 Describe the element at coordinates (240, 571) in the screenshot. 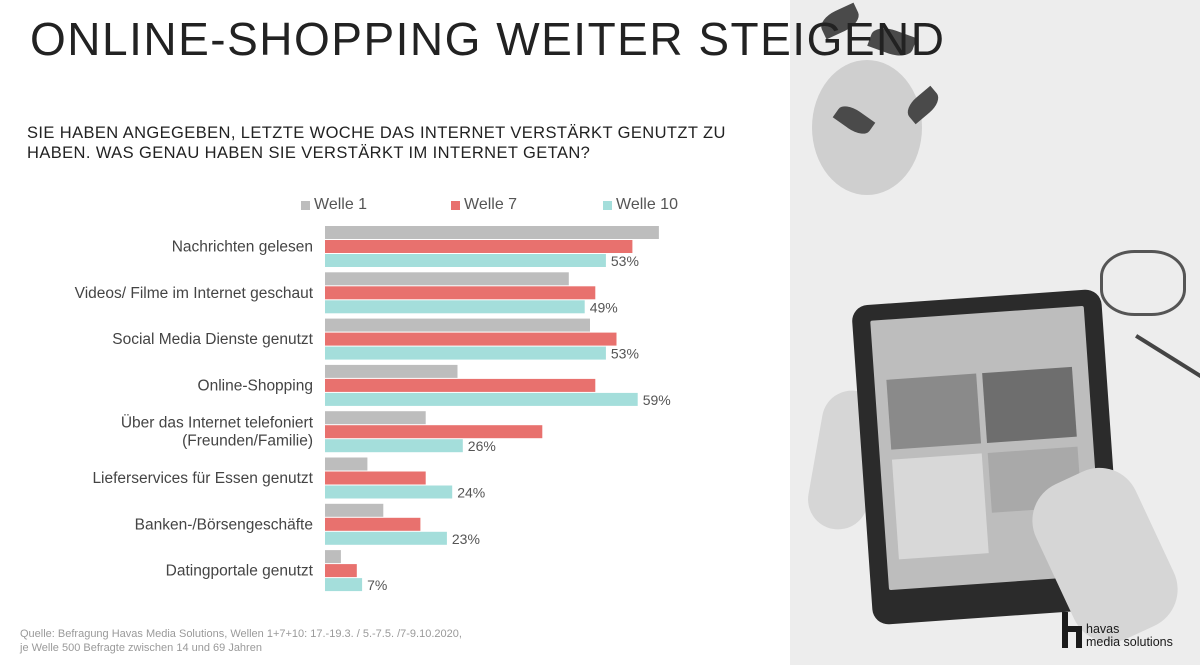

I see `category-label: Datingportale genutzt` at that location.